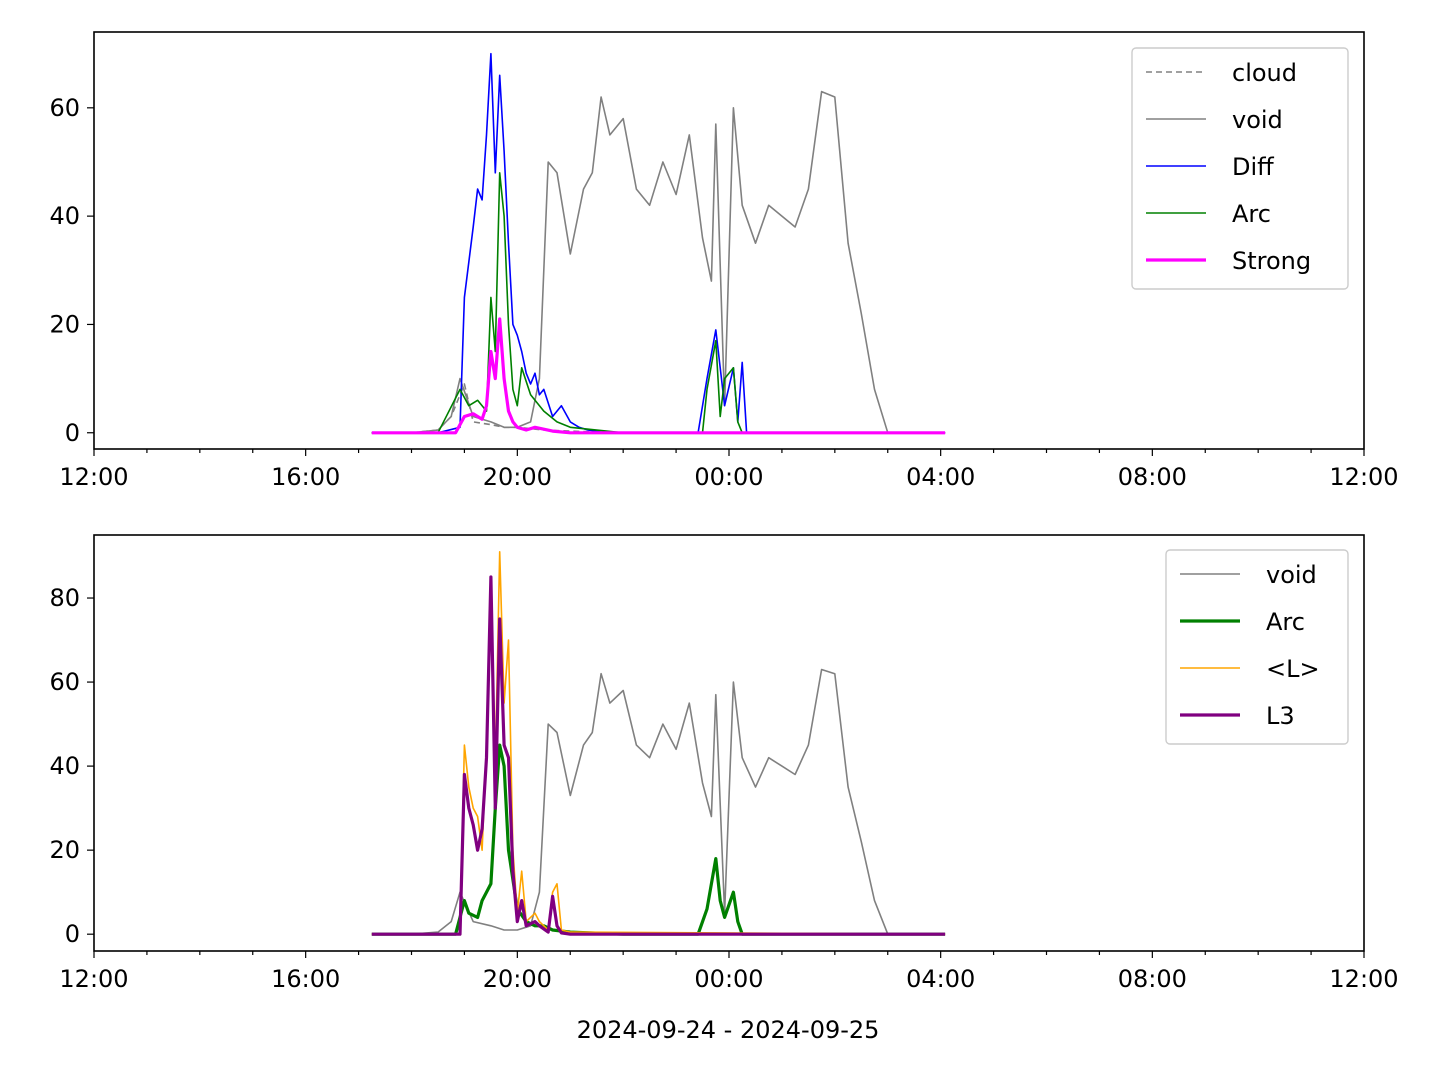 Image resolution: width=1440 pixels, height=1080 pixels. I want to click on x-axis-label: 2024-09-24 - 2024-09-25, so click(728, 1030).